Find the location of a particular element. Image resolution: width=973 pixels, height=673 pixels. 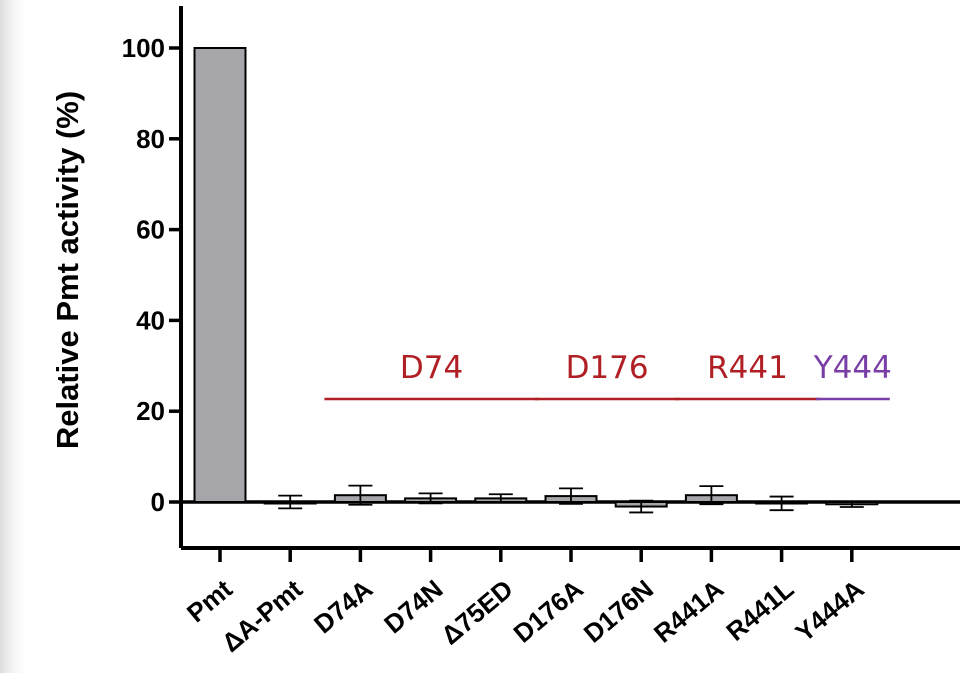

y-ticks: 0 20 40 60 80 100 is located at coordinates (151, 275).